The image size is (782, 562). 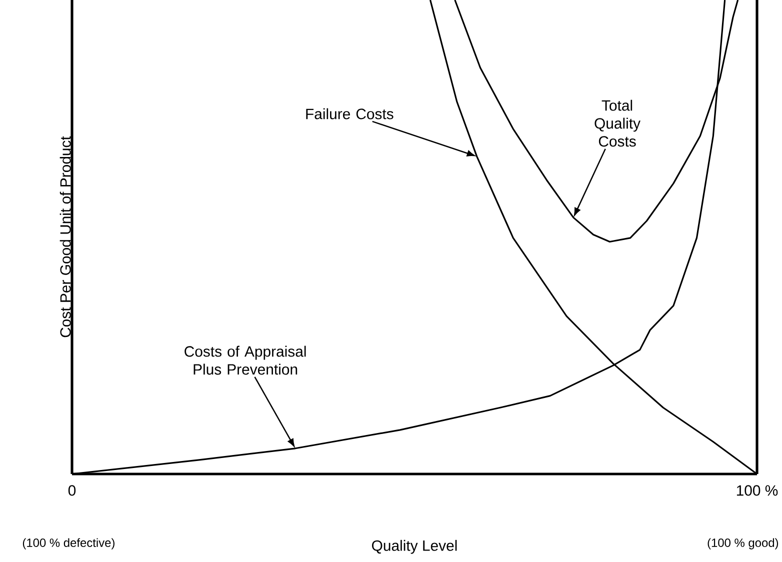 I want to click on annotation: Costs of Appraisal Plus Prevention, so click(x=245, y=360).